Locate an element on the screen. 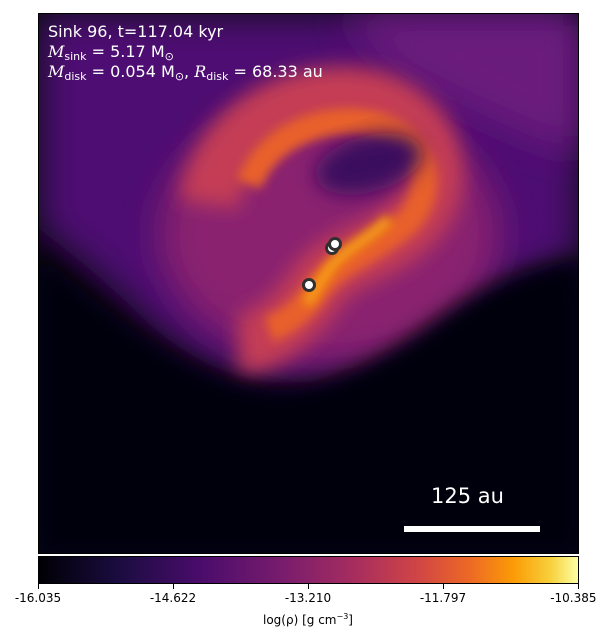 The height and width of the screenshot is (644, 615). colorbar-tick-label: -14.622 is located at coordinates (173, 598).